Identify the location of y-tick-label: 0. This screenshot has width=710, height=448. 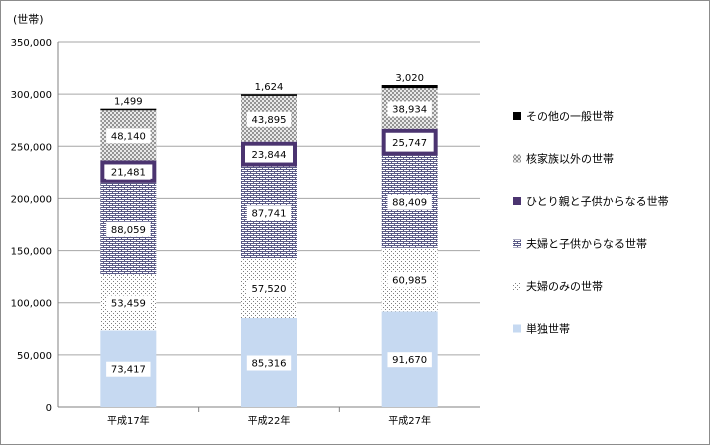
(49, 408).